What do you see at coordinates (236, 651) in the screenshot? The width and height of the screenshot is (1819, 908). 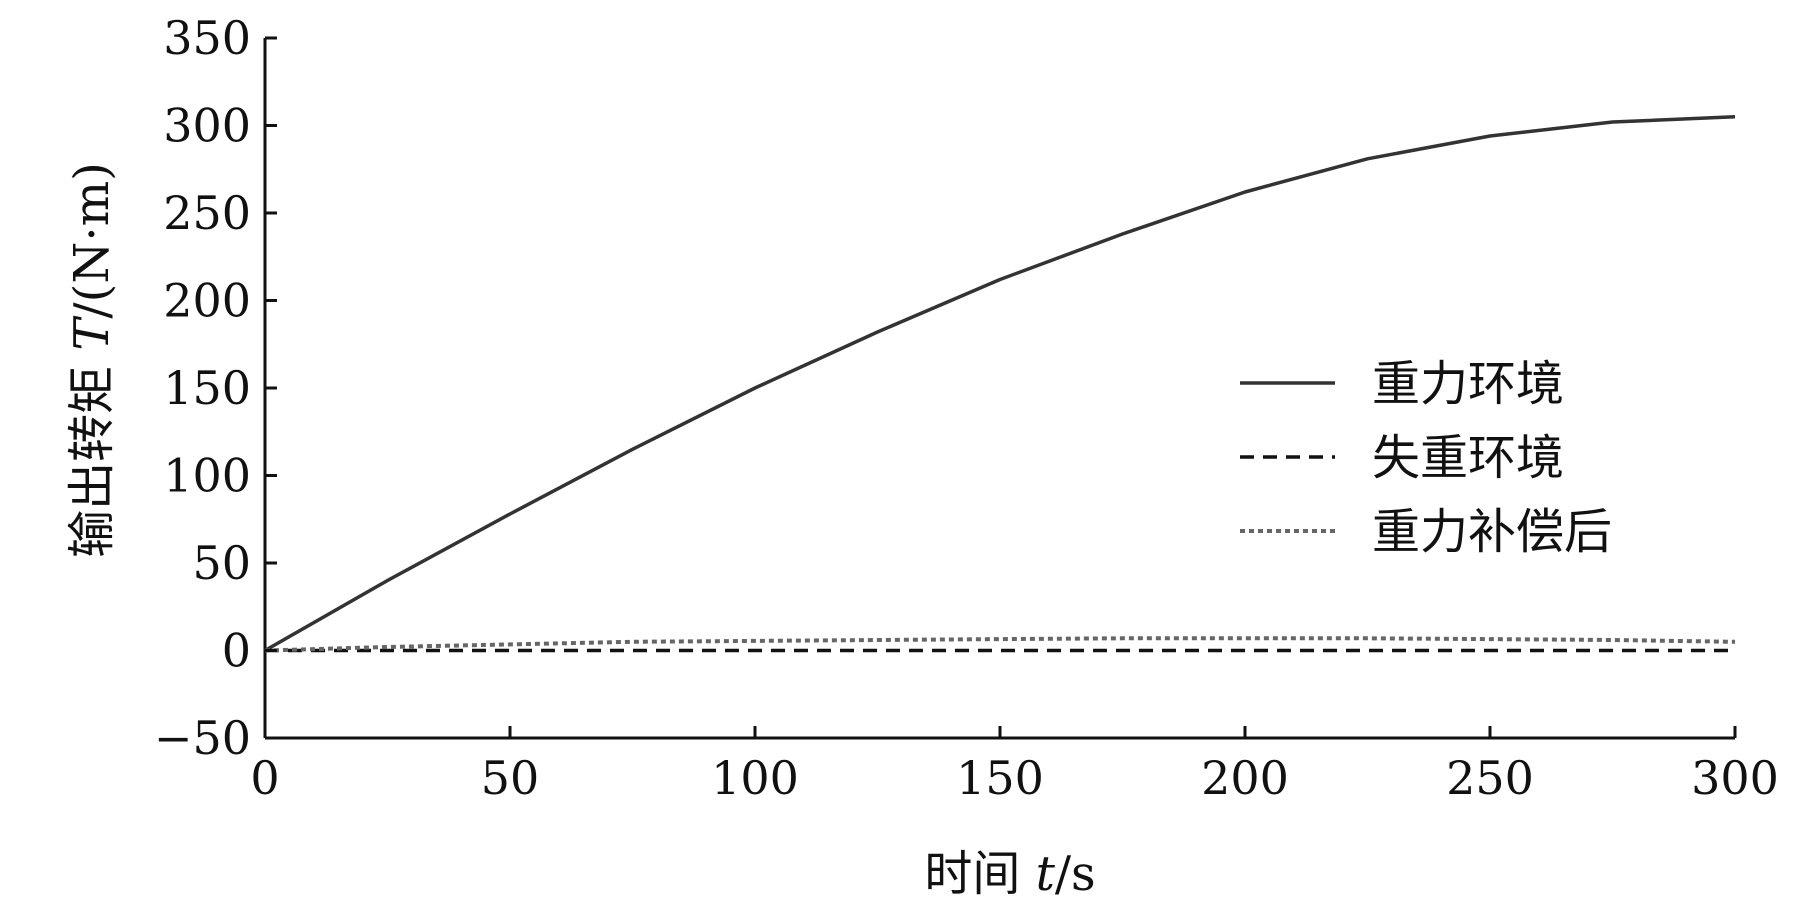 I see `y-tick-label: 0` at bounding box center [236, 651].